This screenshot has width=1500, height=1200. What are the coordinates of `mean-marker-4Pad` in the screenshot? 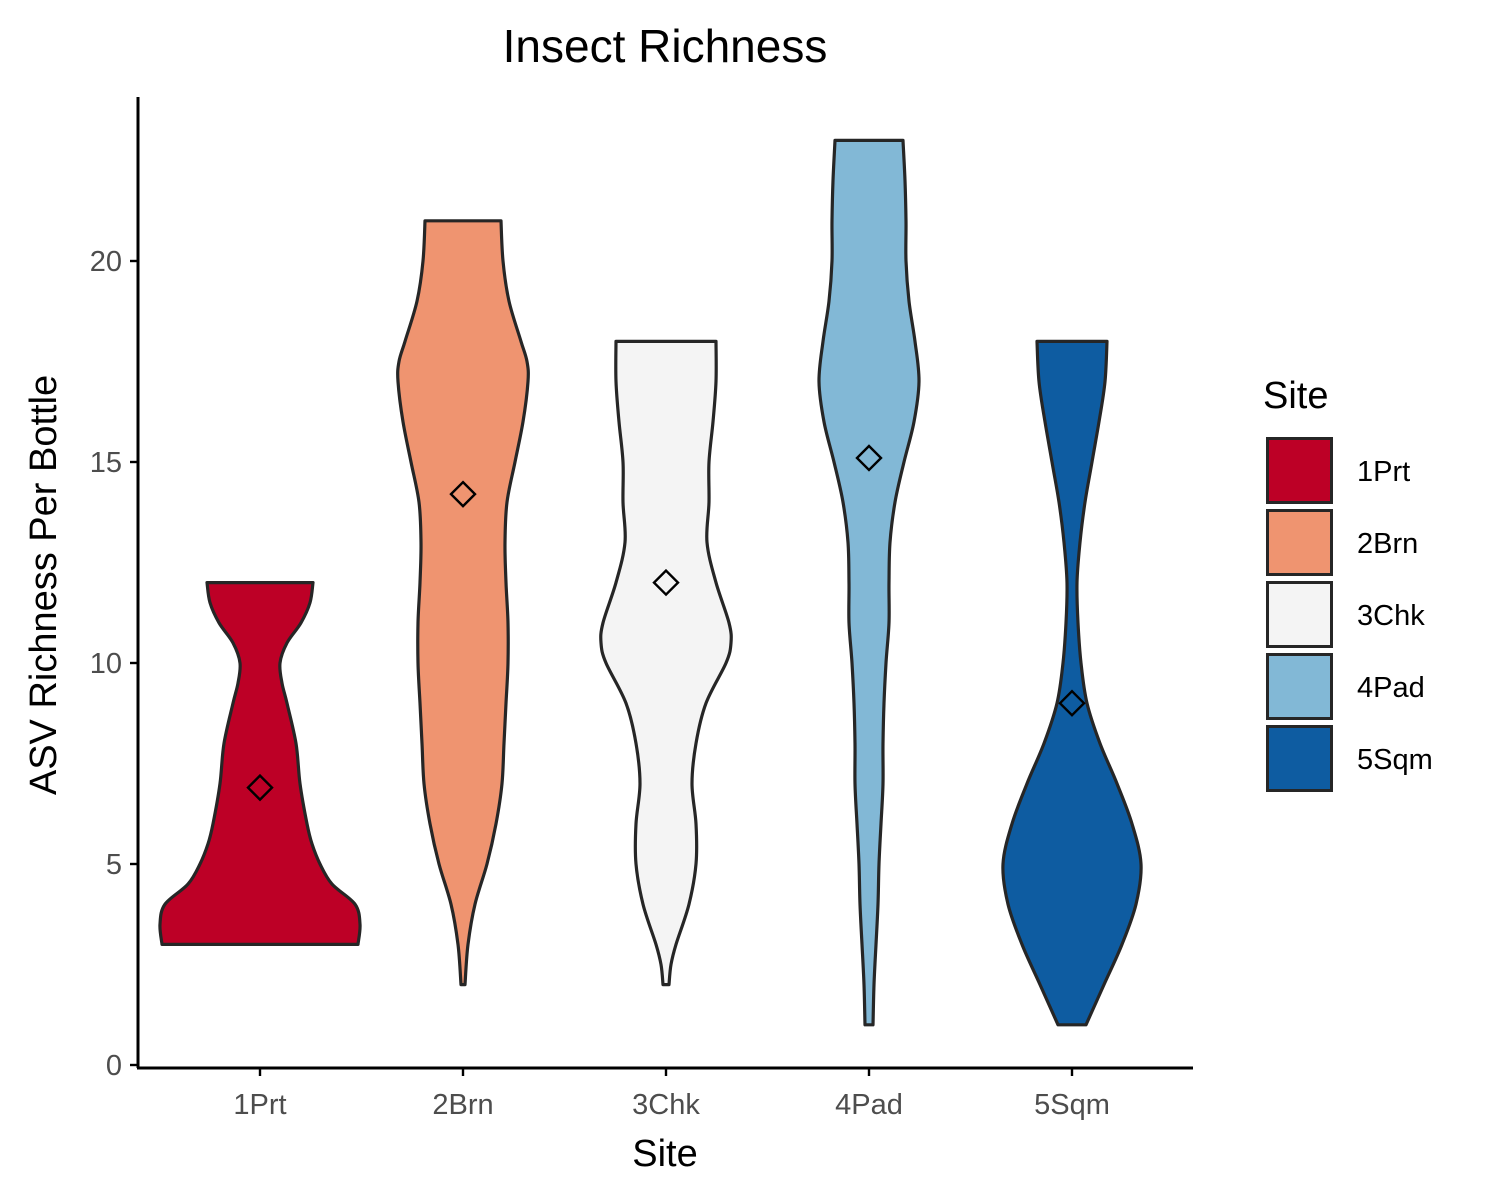 It's located at (869, 458).